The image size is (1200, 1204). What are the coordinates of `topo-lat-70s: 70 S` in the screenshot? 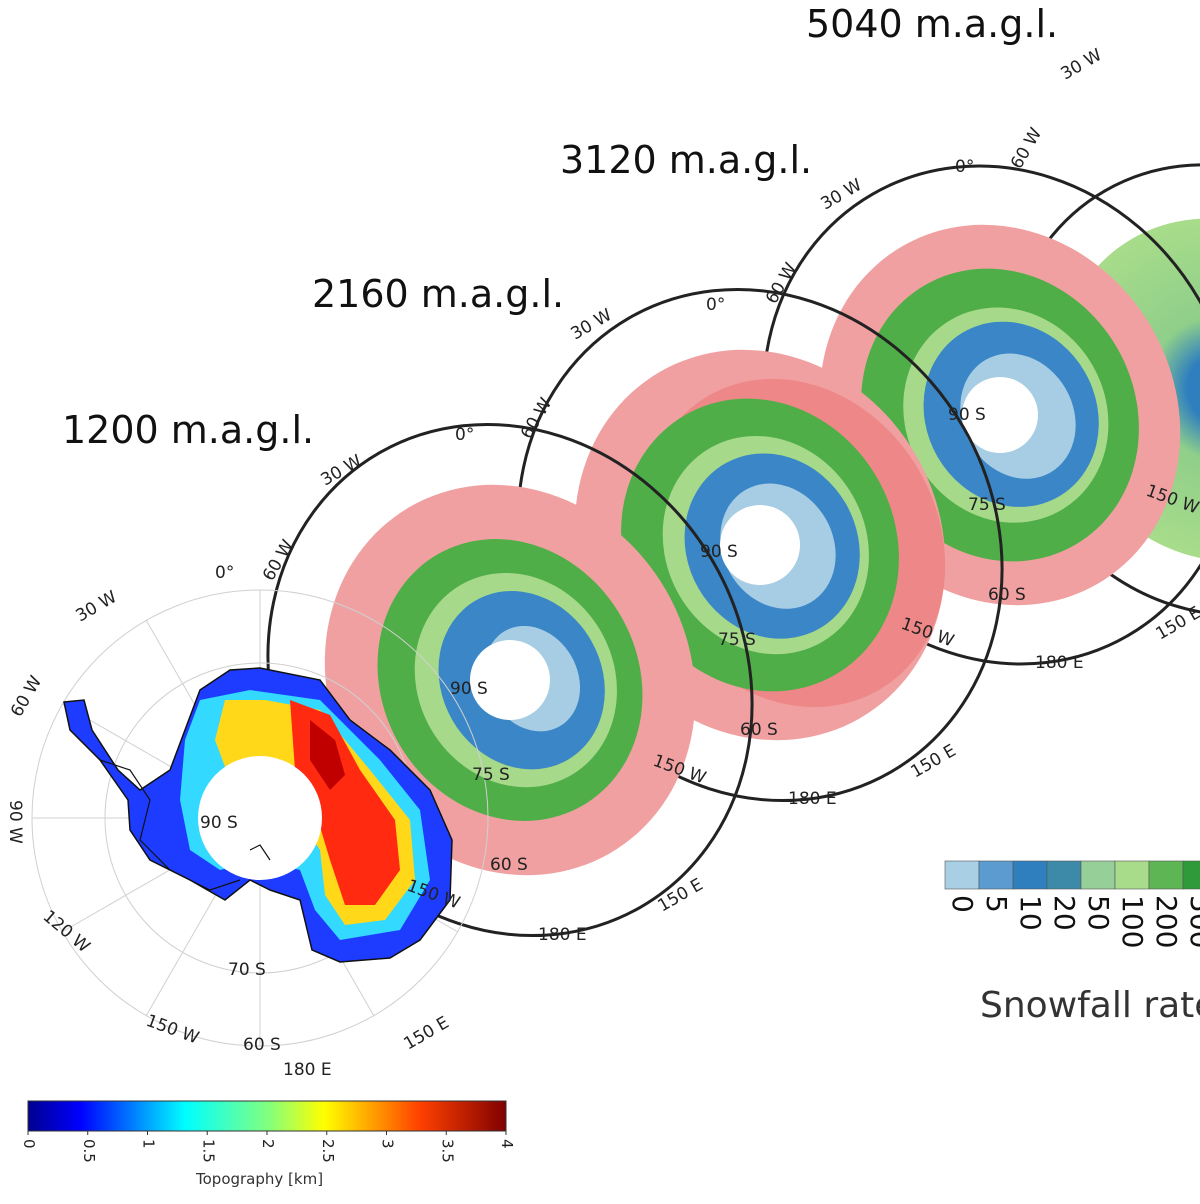 It's located at (247, 970).